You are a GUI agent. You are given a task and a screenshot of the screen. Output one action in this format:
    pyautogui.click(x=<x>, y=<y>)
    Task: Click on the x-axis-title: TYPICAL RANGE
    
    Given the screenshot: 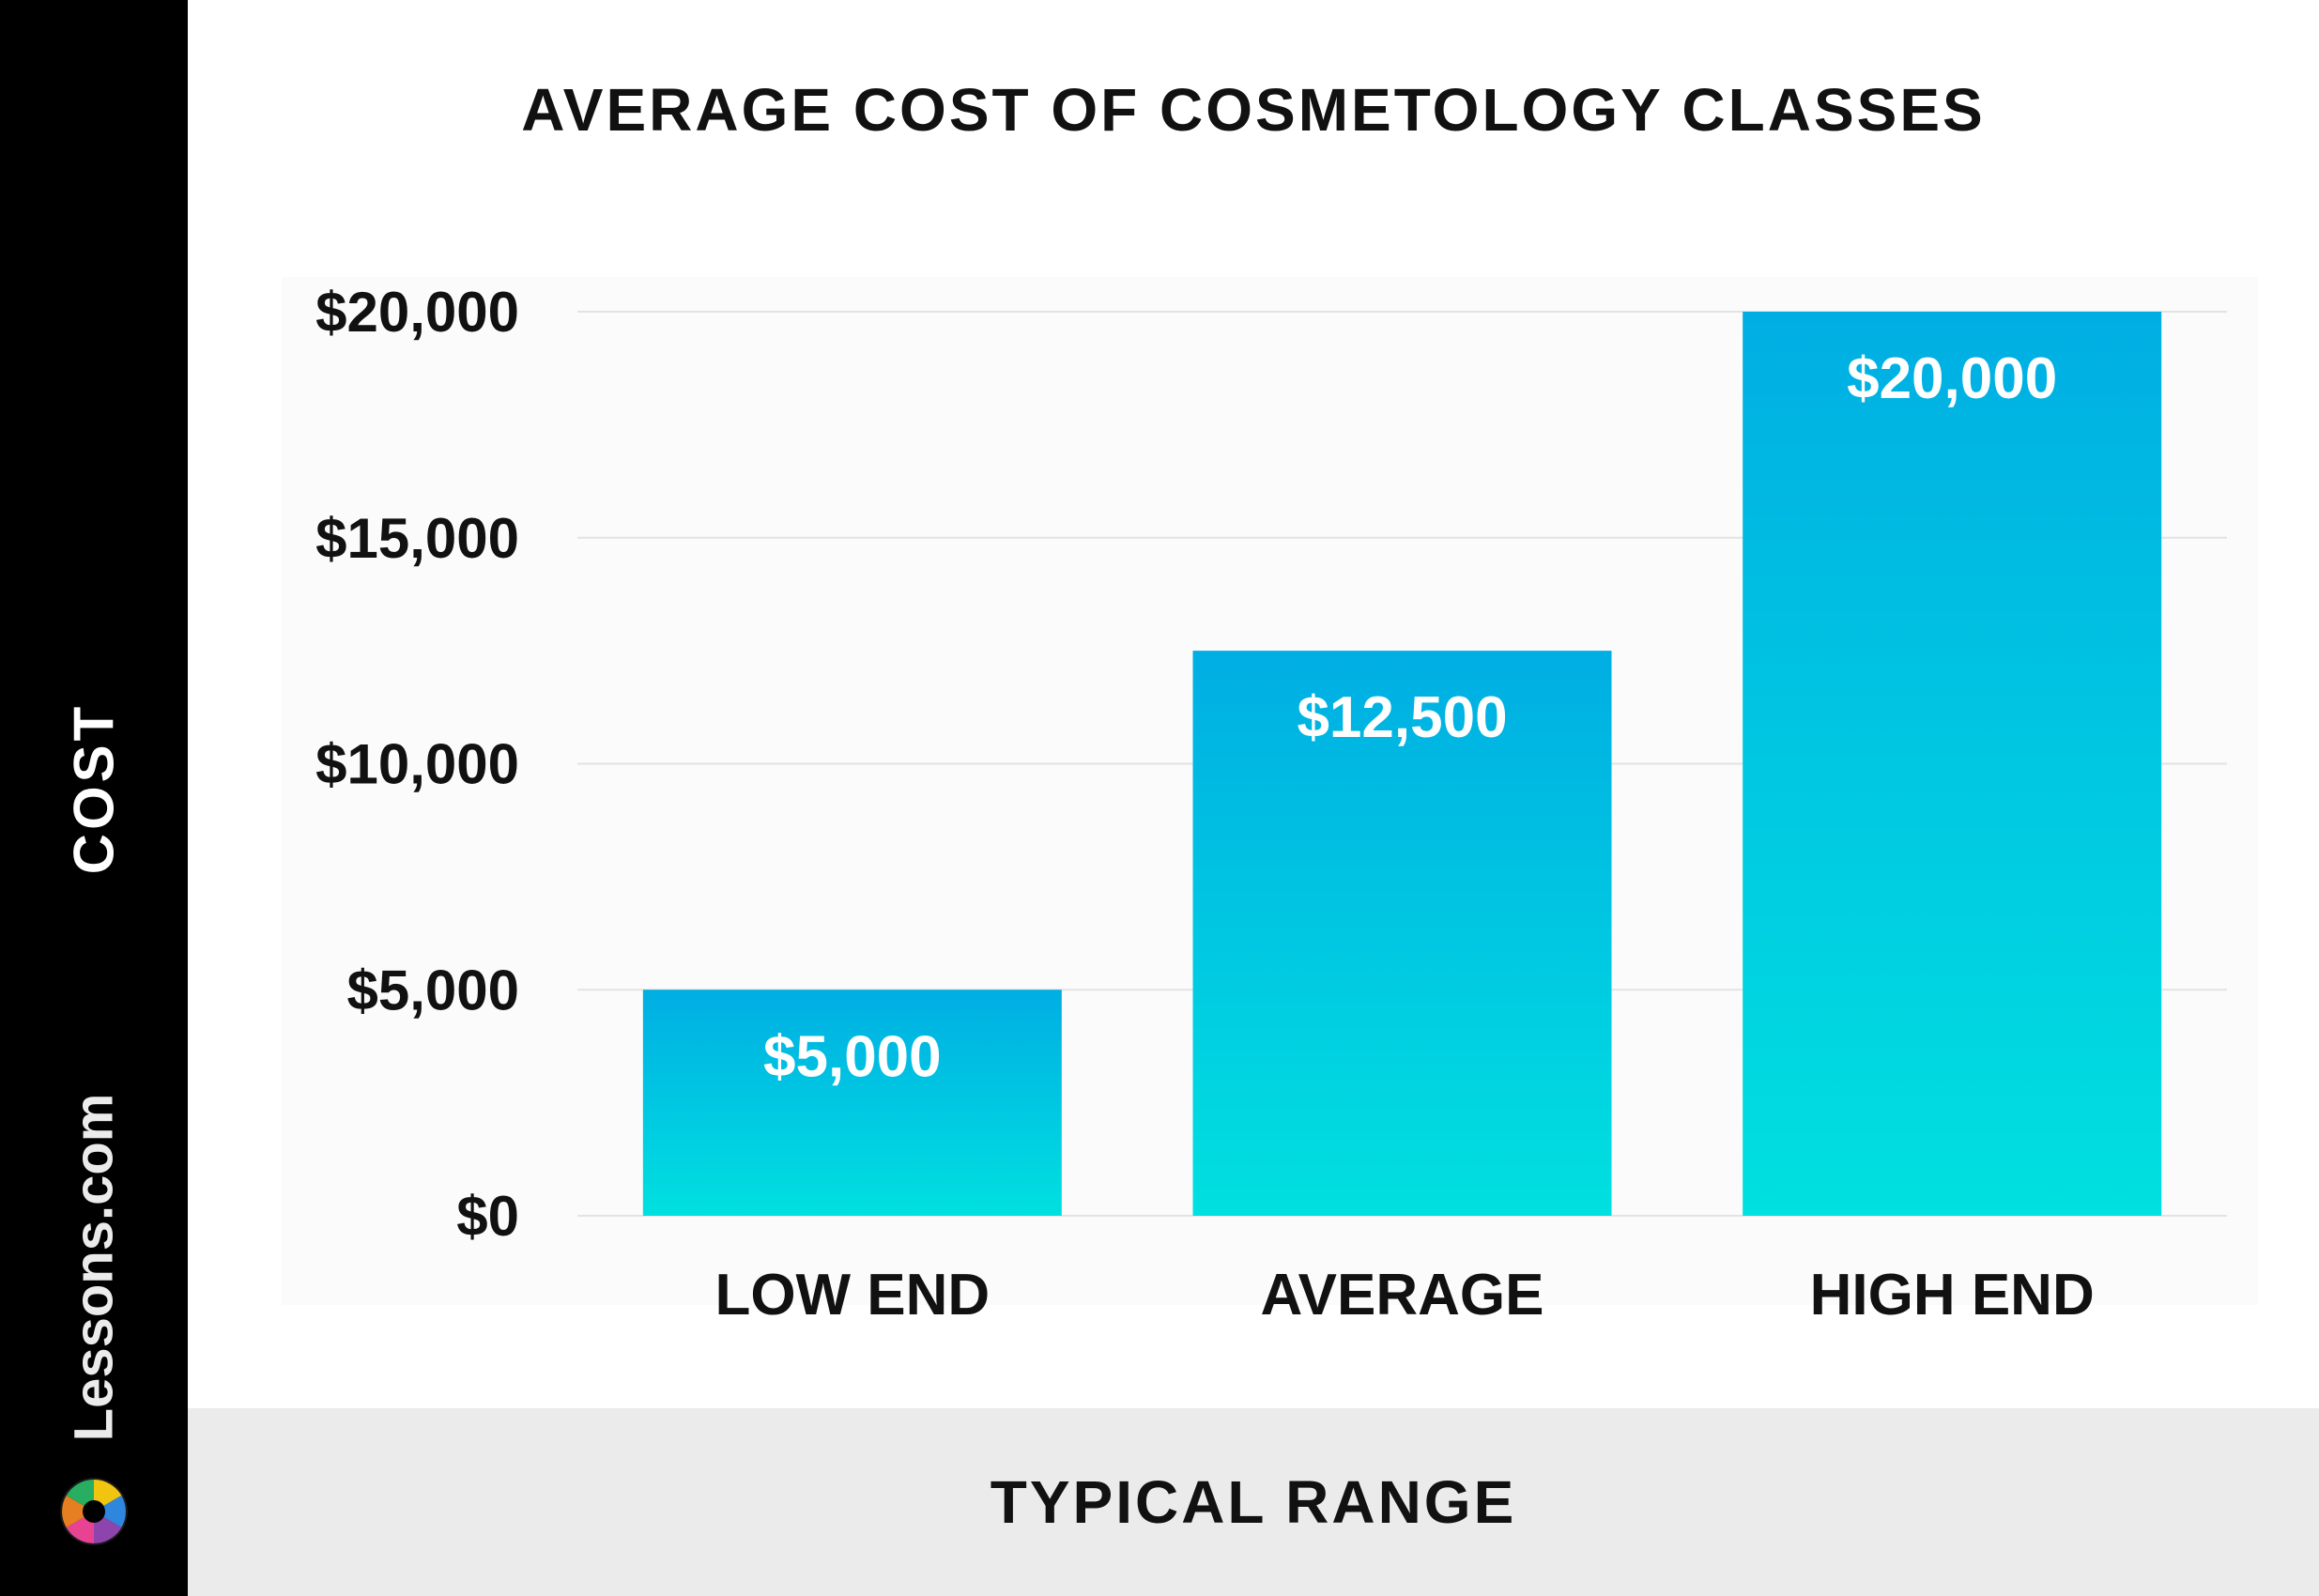 What is the action you would take?
    pyautogui.click(x=1253, y=1502)
    